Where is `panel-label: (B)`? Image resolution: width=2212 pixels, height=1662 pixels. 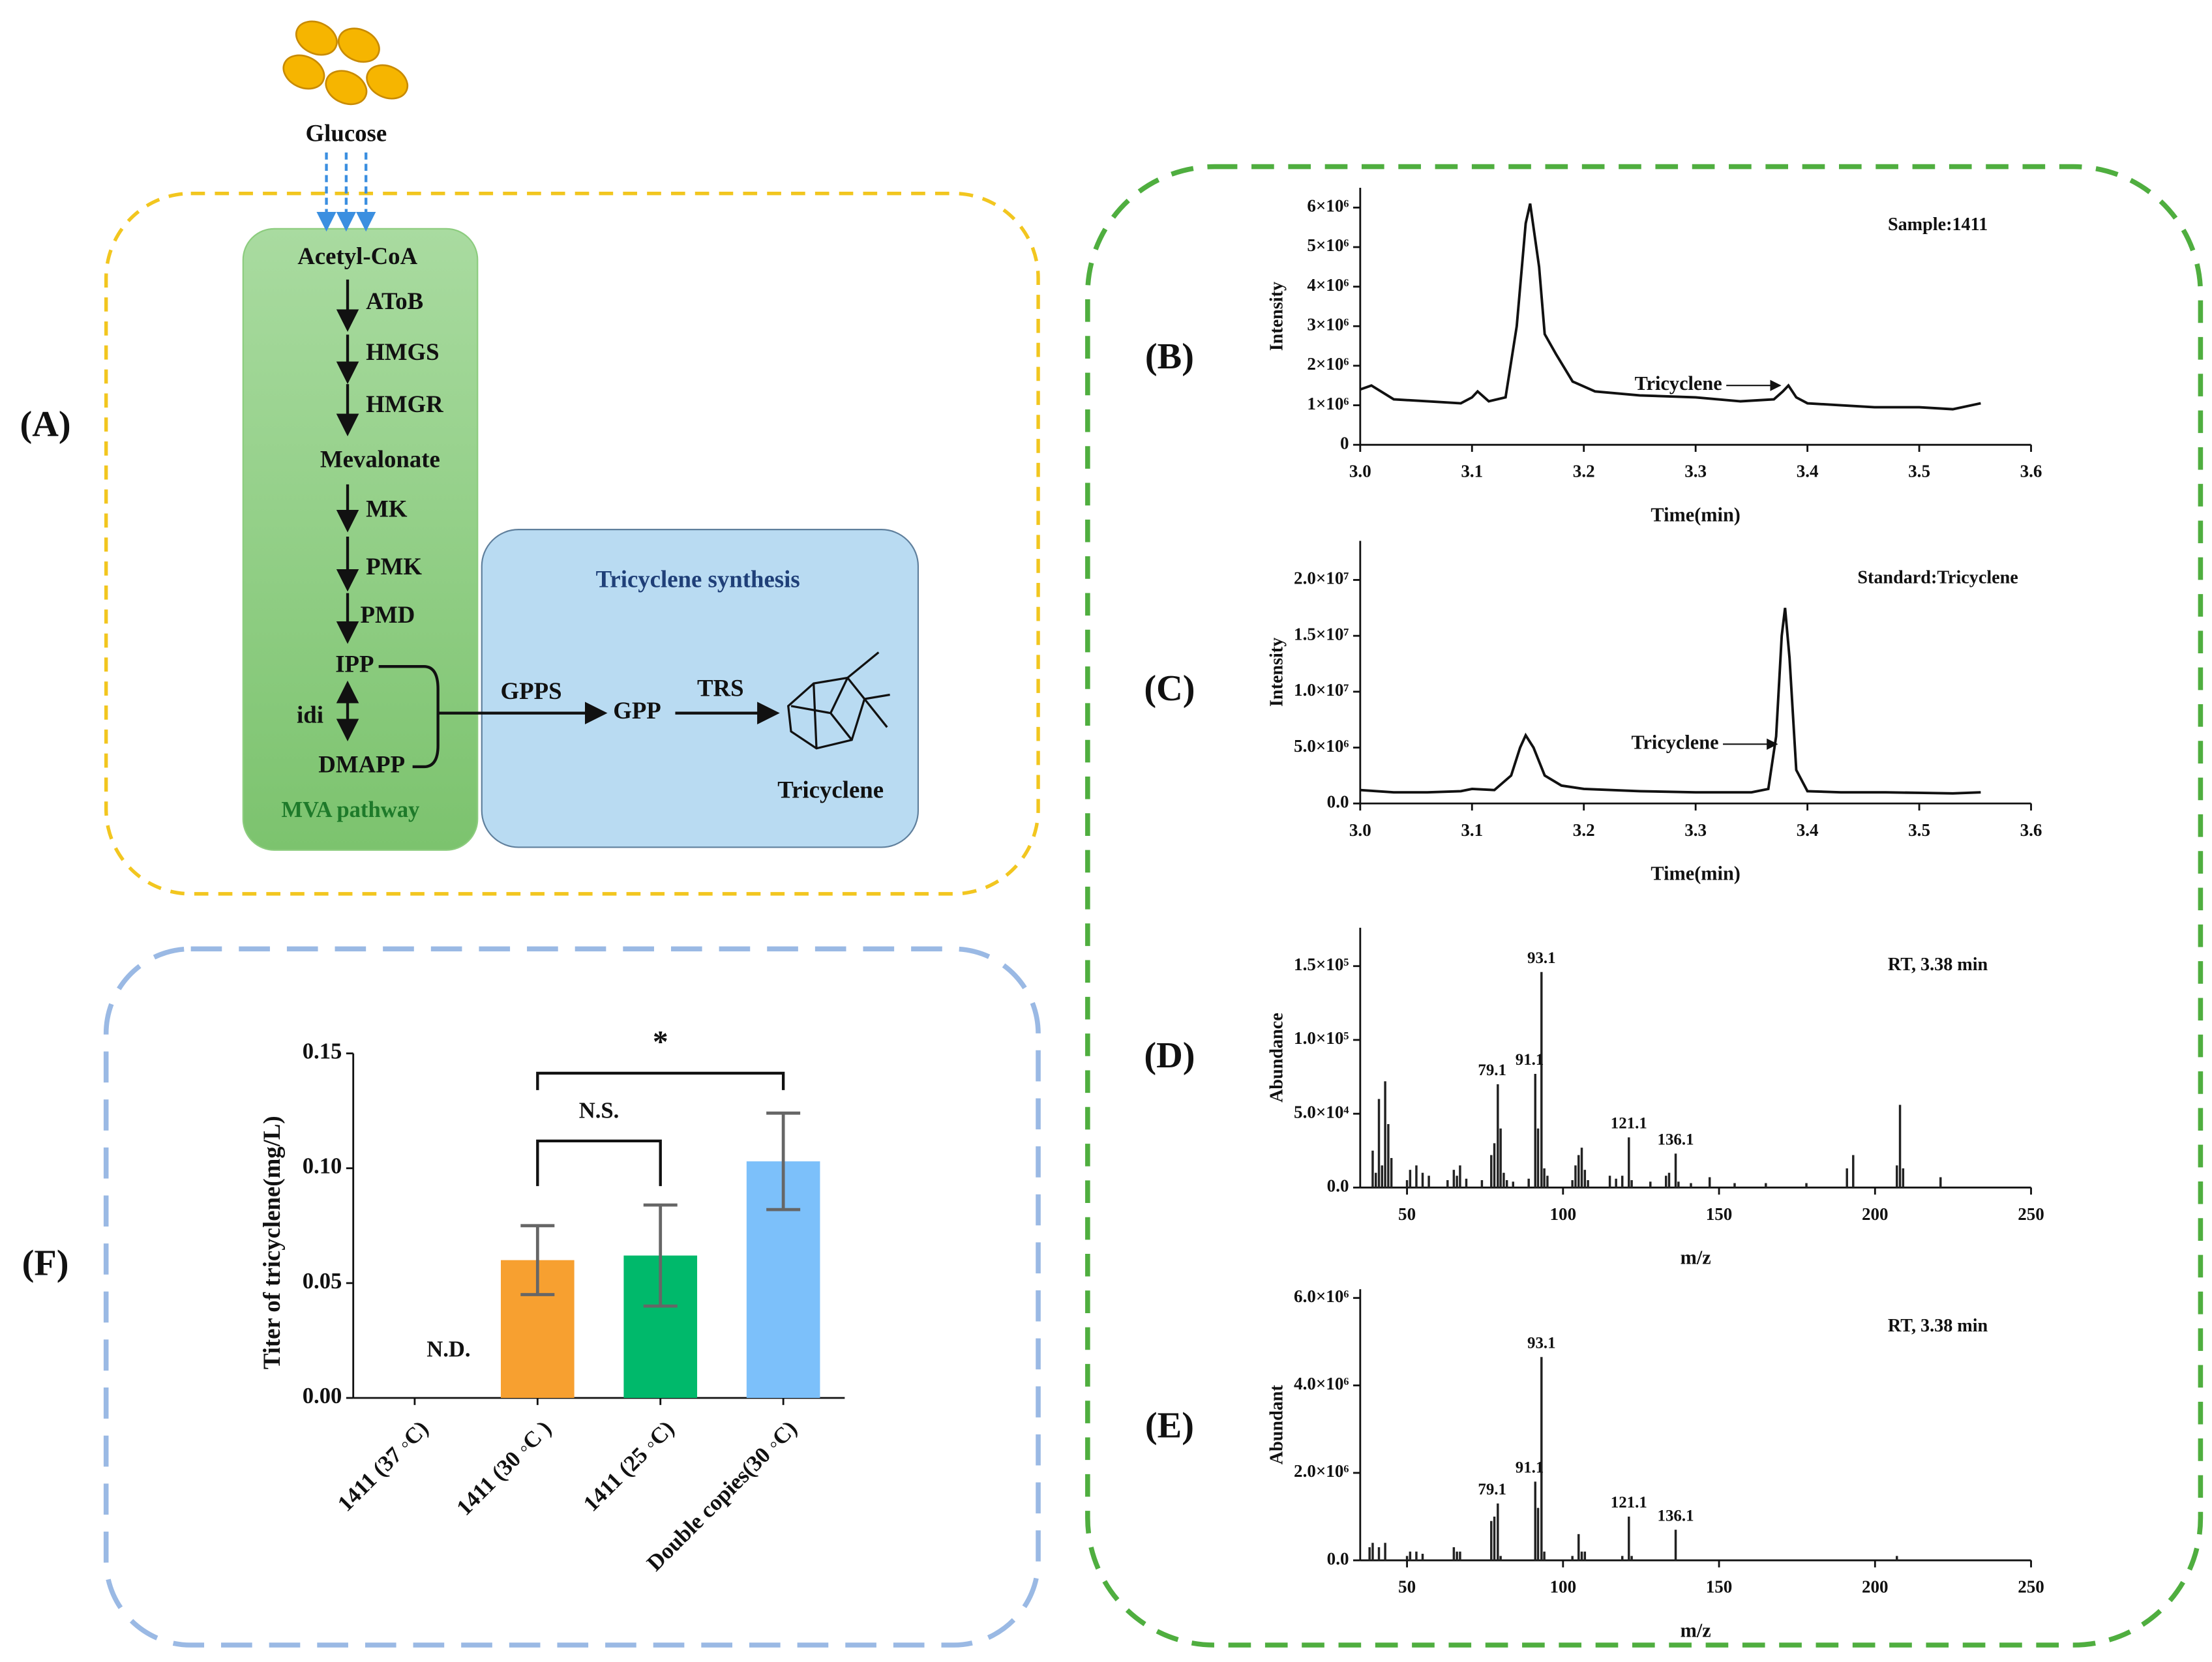
panel-label: (B) is located at coordinates (1169, 356).